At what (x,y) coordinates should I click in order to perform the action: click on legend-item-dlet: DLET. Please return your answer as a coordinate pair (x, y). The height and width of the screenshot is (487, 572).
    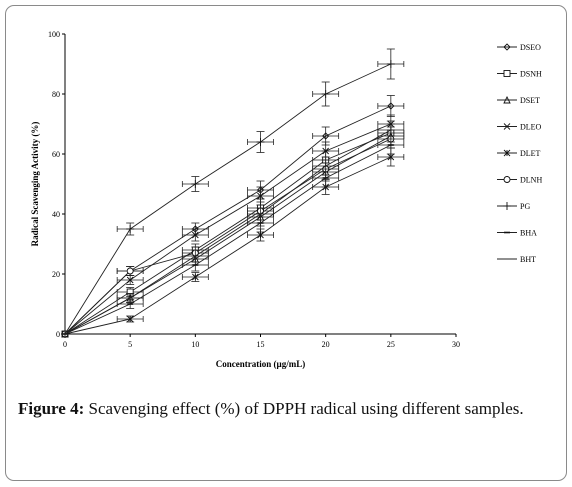
    Looking at the image, I should click on (519, 153).